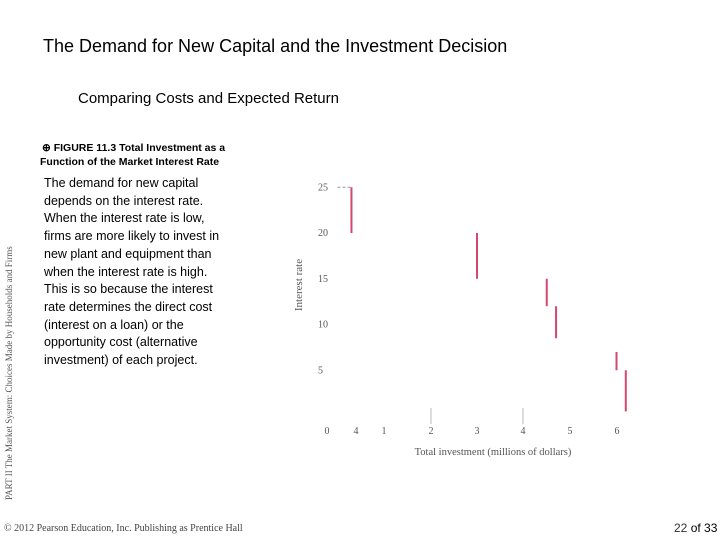 The image size is (720, 540). What do you see at coordinates (132, 236) in the screenshot?
I see `body-line: firms are more likely to invest in` at bounding box center [132, 236].